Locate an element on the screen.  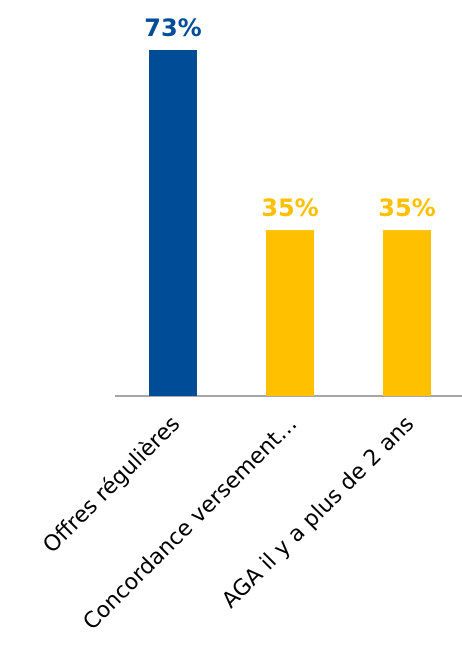
value-label-2: 35% is located at coordinates (289, 208).